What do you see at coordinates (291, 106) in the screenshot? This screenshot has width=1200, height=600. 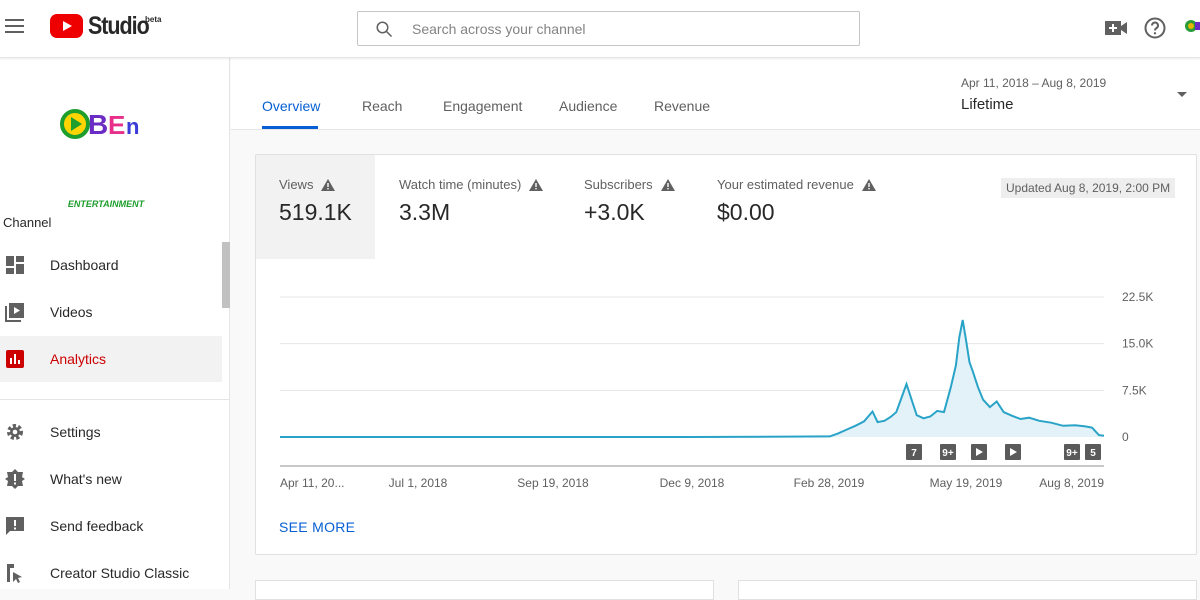 I see `tab-overview: Overview` at bounding box center [291, 106].